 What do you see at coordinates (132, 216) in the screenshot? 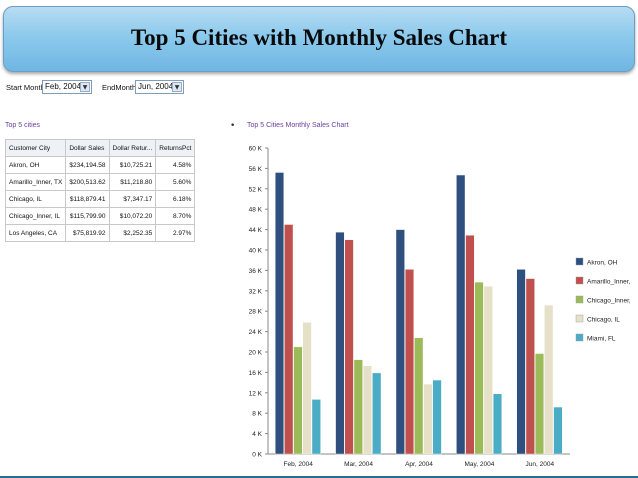
I see `table-cell: $10,072.20` at bounding box center [132, 216].